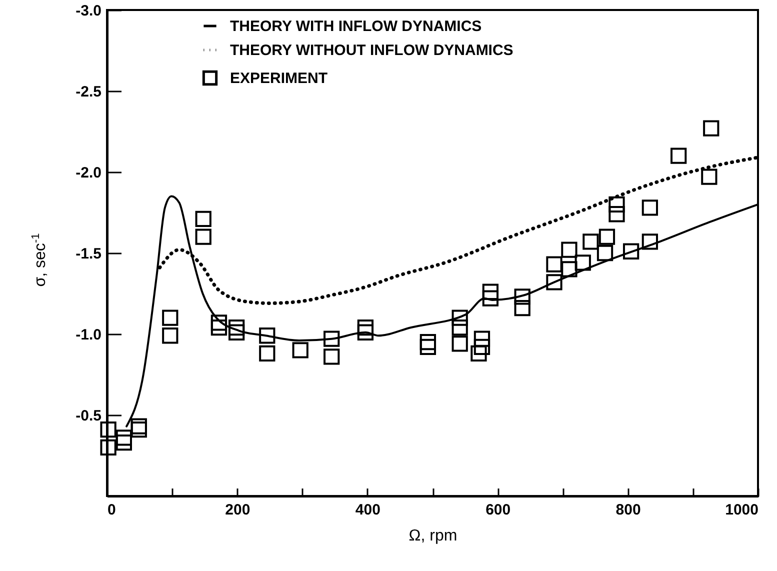 This screenshot has width=777, height=571. I want to click on y-tick-label: -0.5, so click(89, 416).